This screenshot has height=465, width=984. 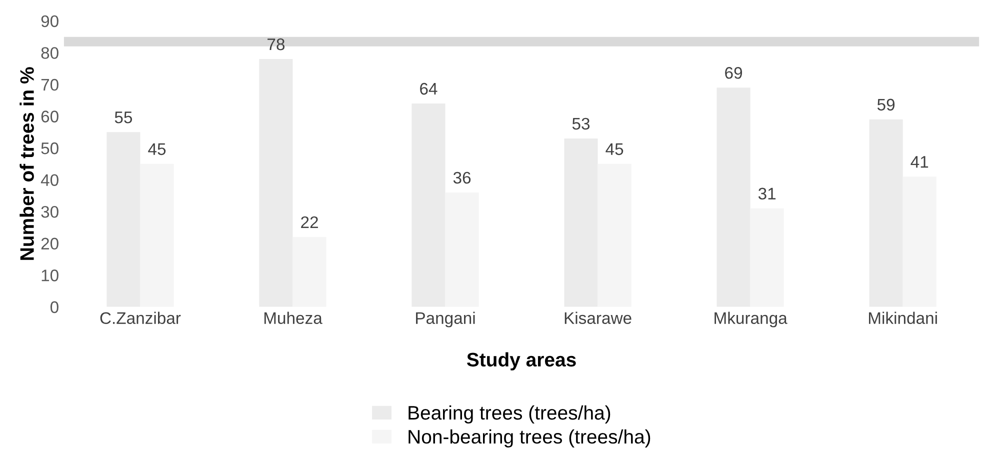 What do you see at coordinates (49, 116) in the screenshot?
I see `y-tick-label: 60` at bounding box center [49, 116].